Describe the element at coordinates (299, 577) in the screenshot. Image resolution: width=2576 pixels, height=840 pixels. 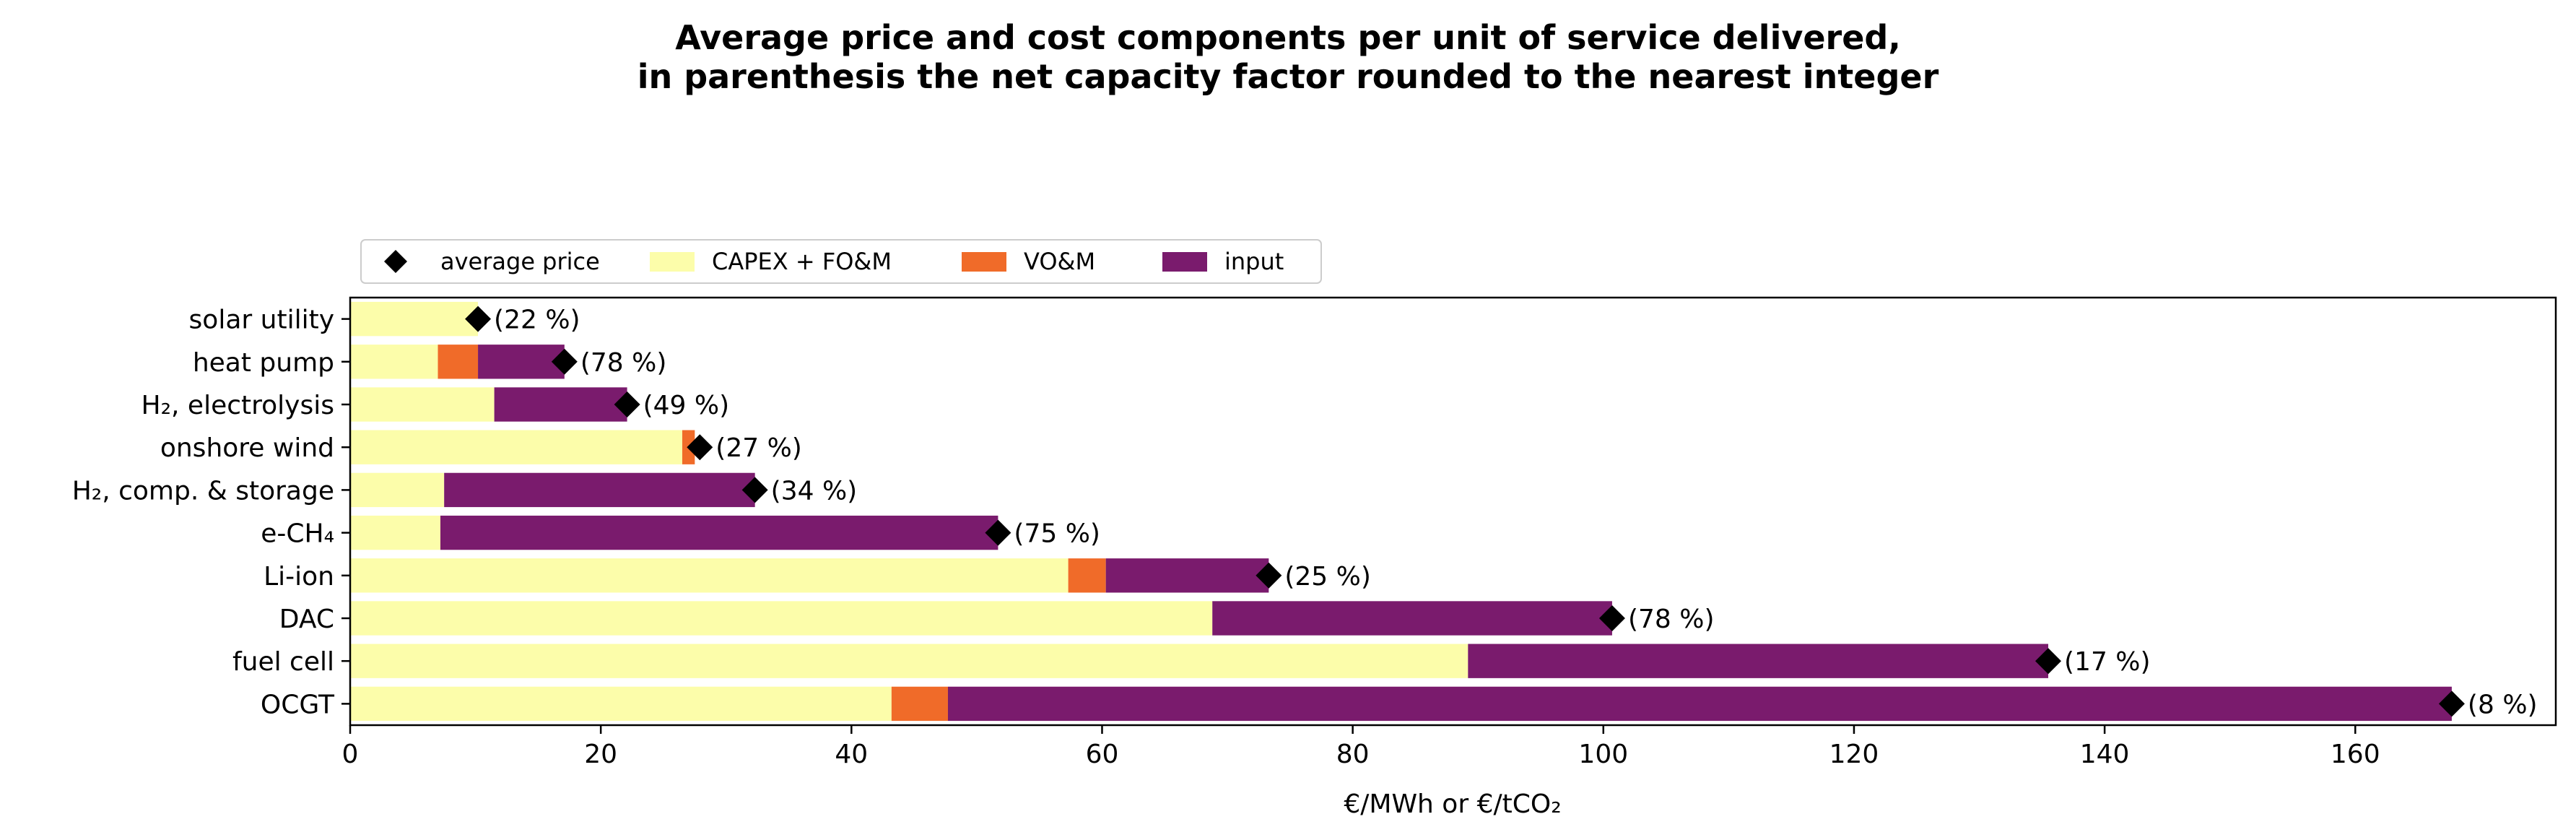
I see `category-label: Li-ion` at that location.